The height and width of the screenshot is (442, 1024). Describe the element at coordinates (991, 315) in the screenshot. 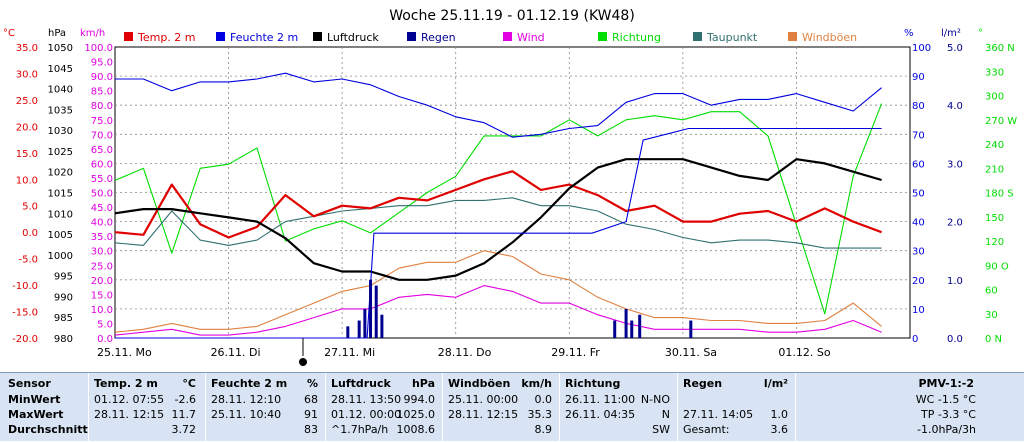

I see `direction-tick-label: 30` at that location.